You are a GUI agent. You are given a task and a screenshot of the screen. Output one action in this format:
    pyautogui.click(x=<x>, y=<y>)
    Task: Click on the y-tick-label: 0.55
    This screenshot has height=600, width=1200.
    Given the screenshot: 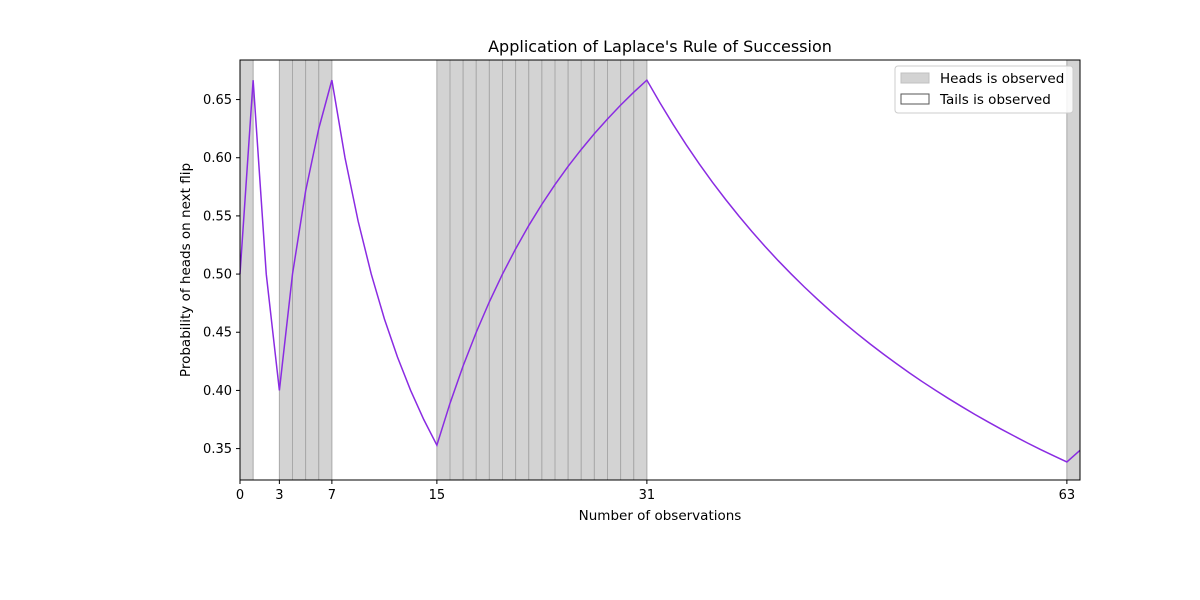 What is the action you would take?
    pyautogui.click(x=217, y=216)
    